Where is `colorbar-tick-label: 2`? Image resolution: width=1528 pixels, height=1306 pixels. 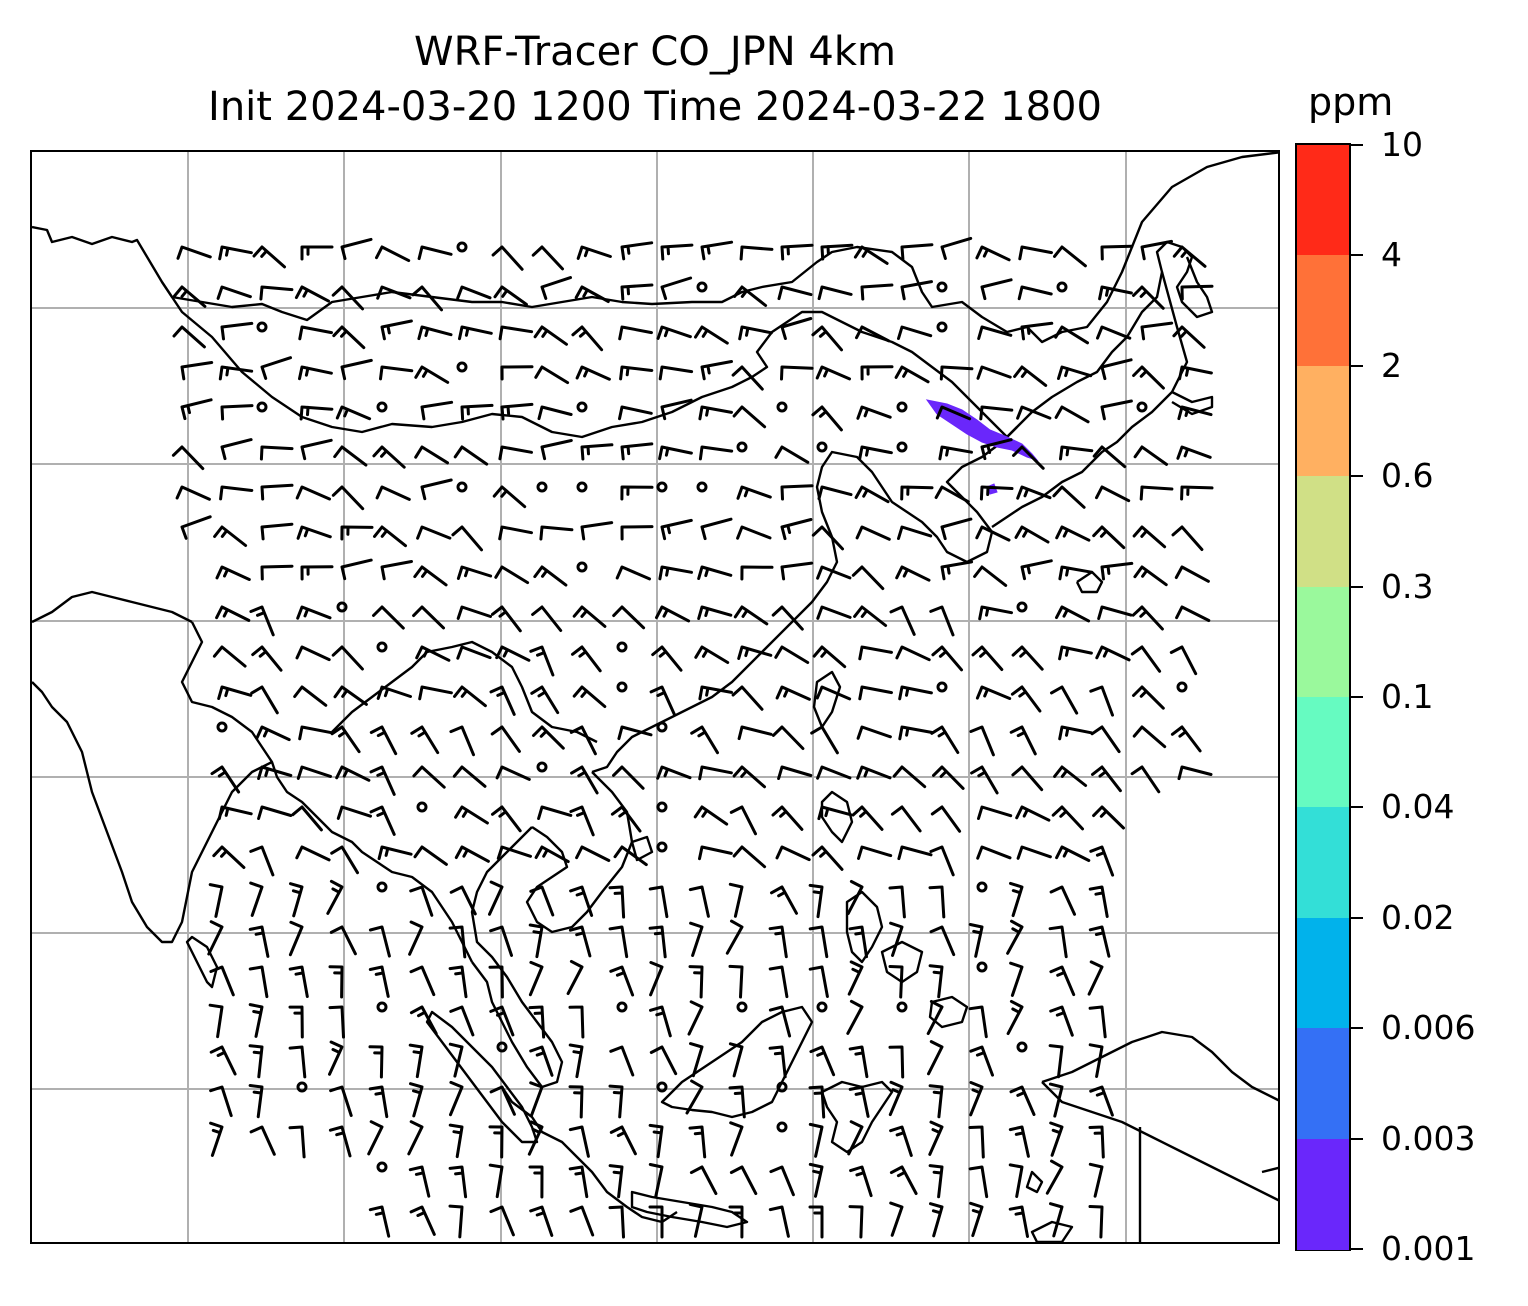
colorbar-tick-label: 2 is located at coordinates (1391, 365).